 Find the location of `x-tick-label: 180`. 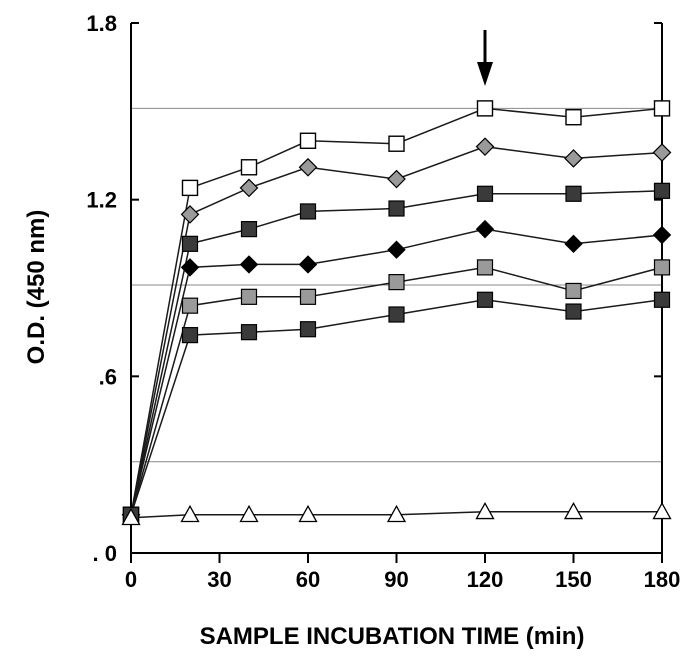

x-tick-label: 180 is located at coordinates (662, 579).